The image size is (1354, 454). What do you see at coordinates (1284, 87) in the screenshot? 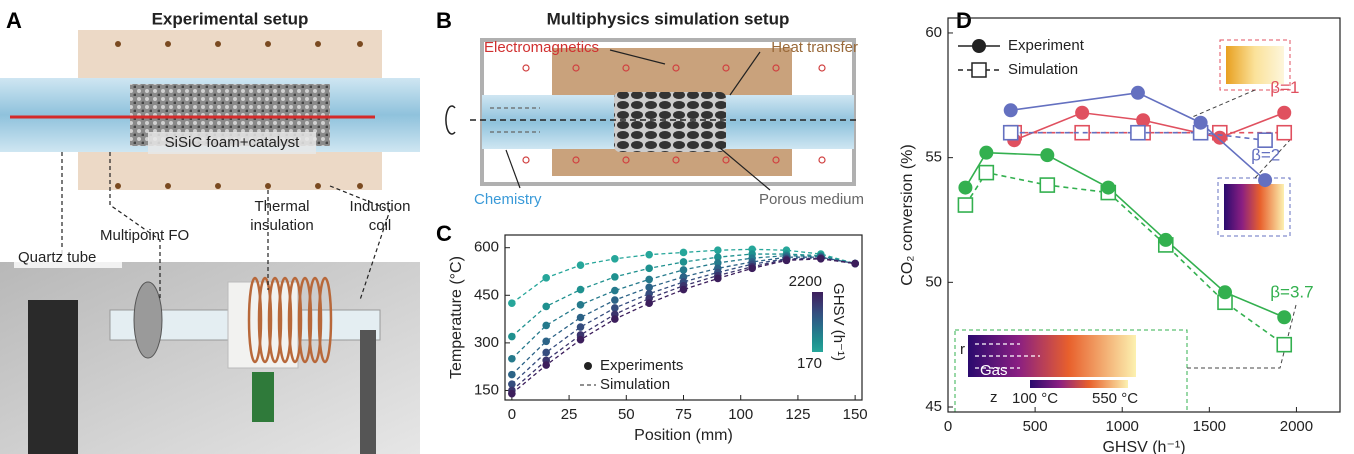
I see `series-label: β=1` at bounding box center [1284, 87].